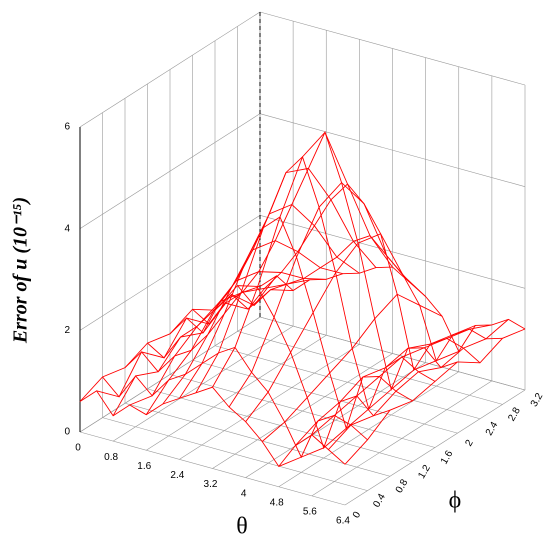 The height and width of the screenshot is (543, 550). Describe the element at coordinates (177, 475) in the screenshot. I see `x-tick-label: 2.4` at that location.